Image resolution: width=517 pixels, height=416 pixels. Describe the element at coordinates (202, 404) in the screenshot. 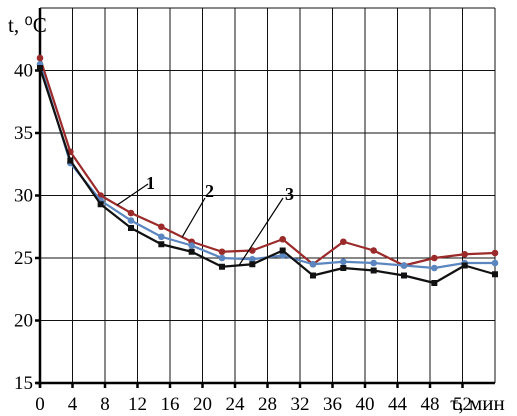

I see `x-tick-label: 20` at that location.